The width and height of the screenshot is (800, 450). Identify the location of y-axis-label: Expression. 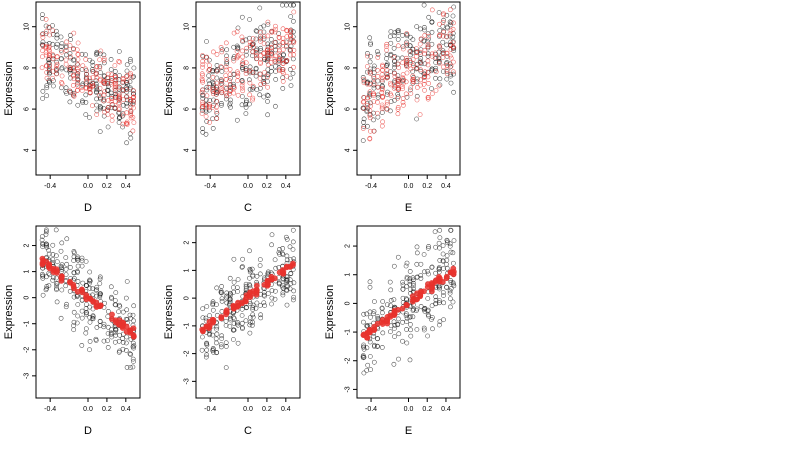
(169, 312).